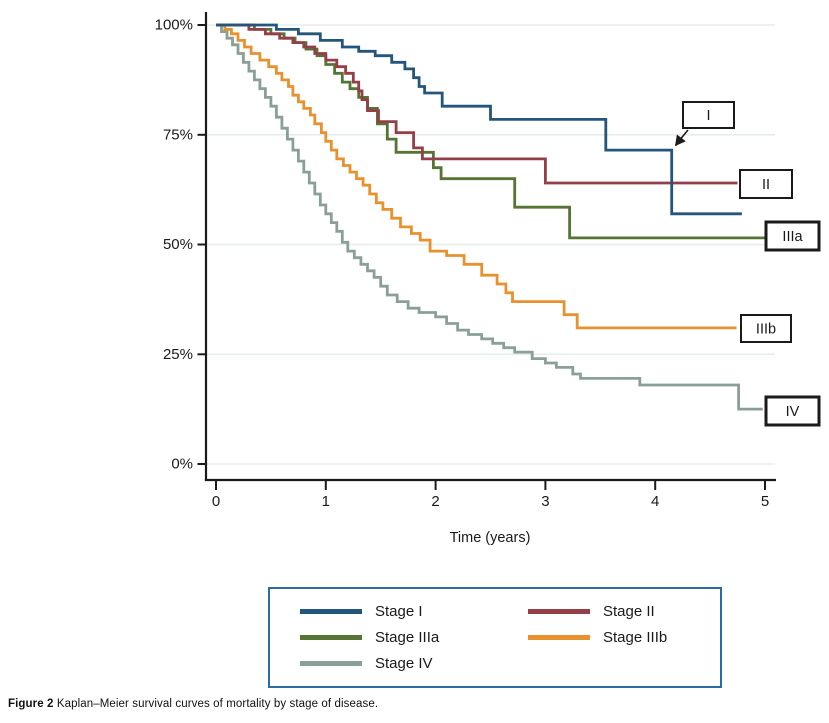 The image size is (829, 723). What do you see at coordinates (399, 611) in the screenshot?
I see `legend-label: Stage I` at bounding box center [399, 611].